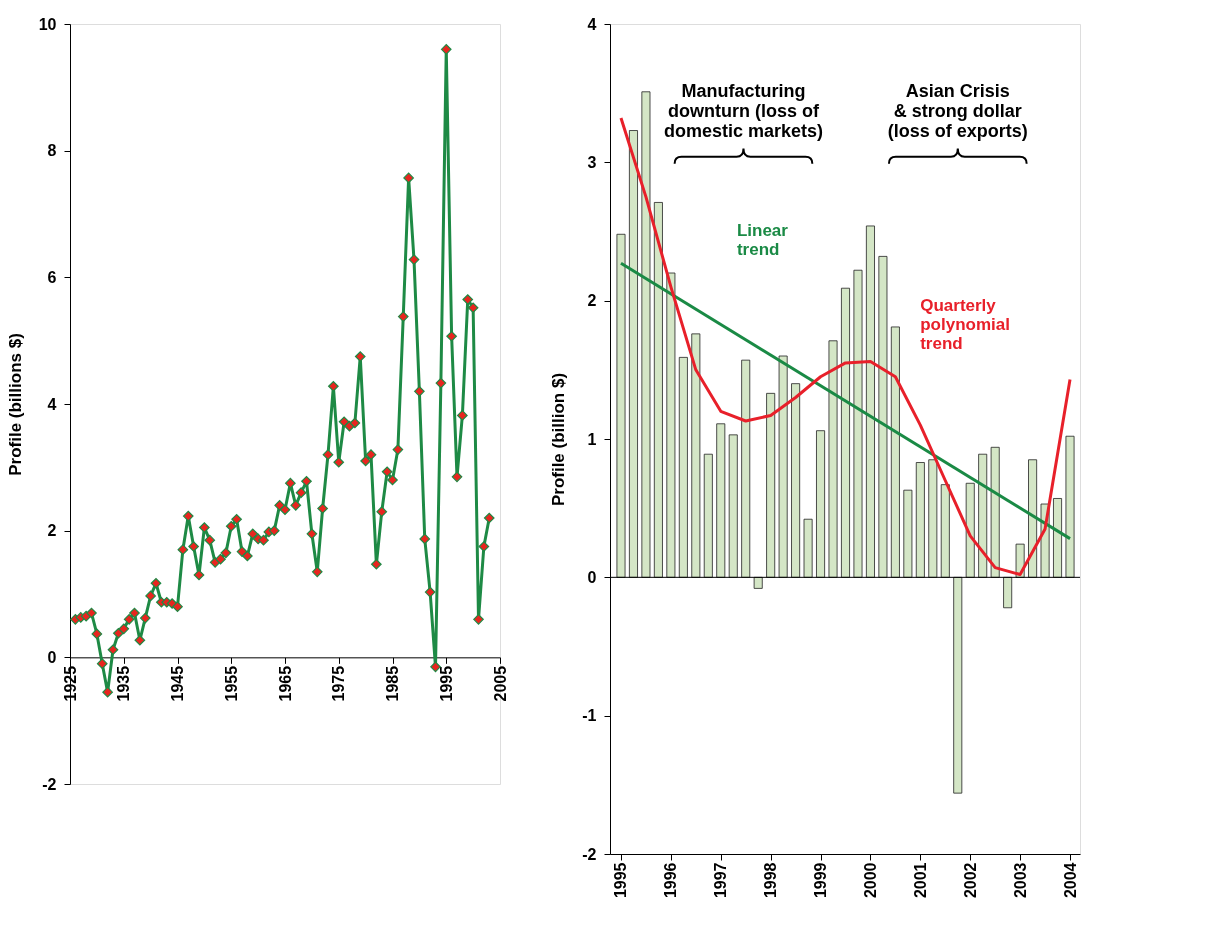 Image resolution: width=1205 pixels, height=952 pixels. Describe the element at coordinates (743, 110) in the screenshot. I see `annotation: Manufacturing downturn (loss of domestic markets)` at that location.